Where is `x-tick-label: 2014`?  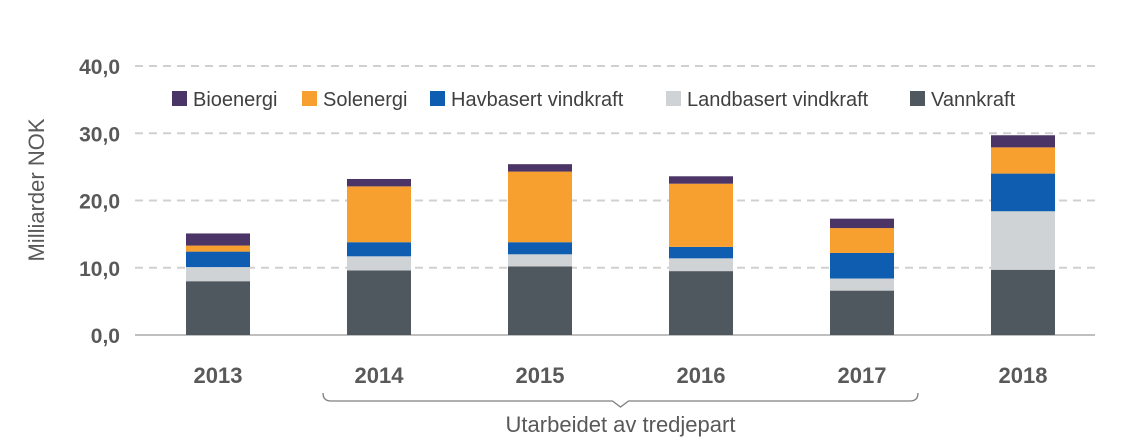
x-tick-label: 2014 is located at coordinates (380, 375).